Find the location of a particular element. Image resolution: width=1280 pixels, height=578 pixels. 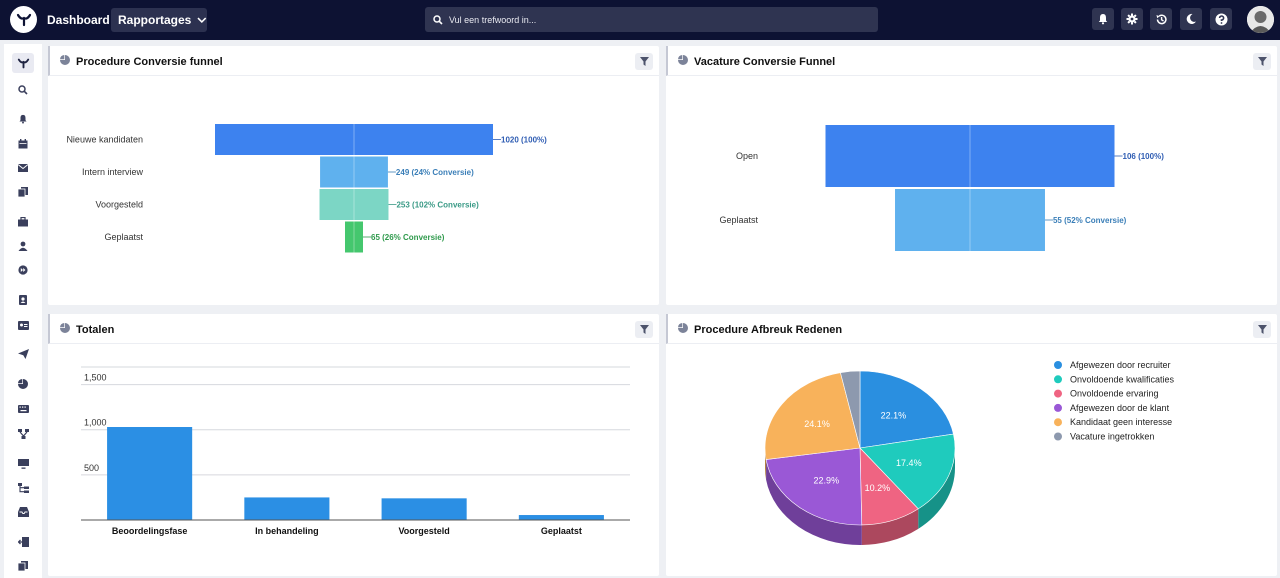

history-icon is located at coordinates (1161, 18).